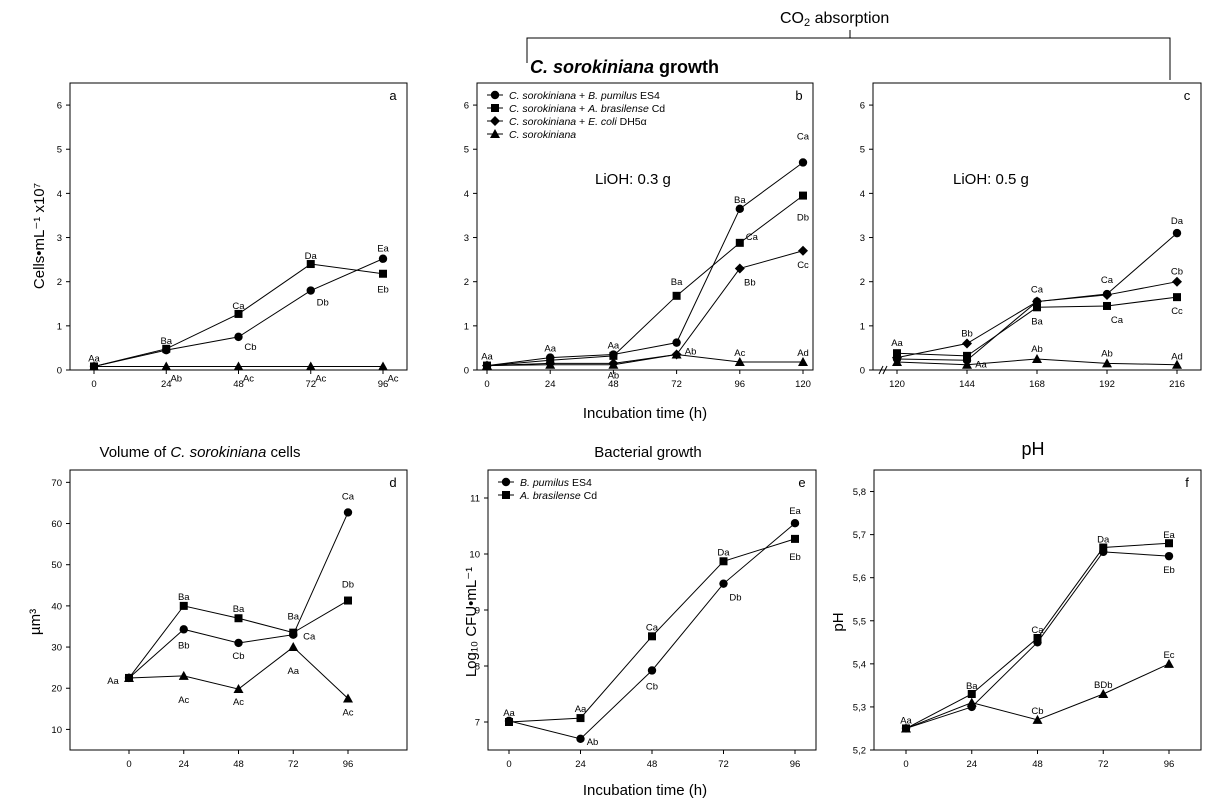 The image size is (1222, 802). Describe the element at coordinates (645, 413) in the screenshot. I see `top-row-xlabel: Incubation time (h)` at that location.